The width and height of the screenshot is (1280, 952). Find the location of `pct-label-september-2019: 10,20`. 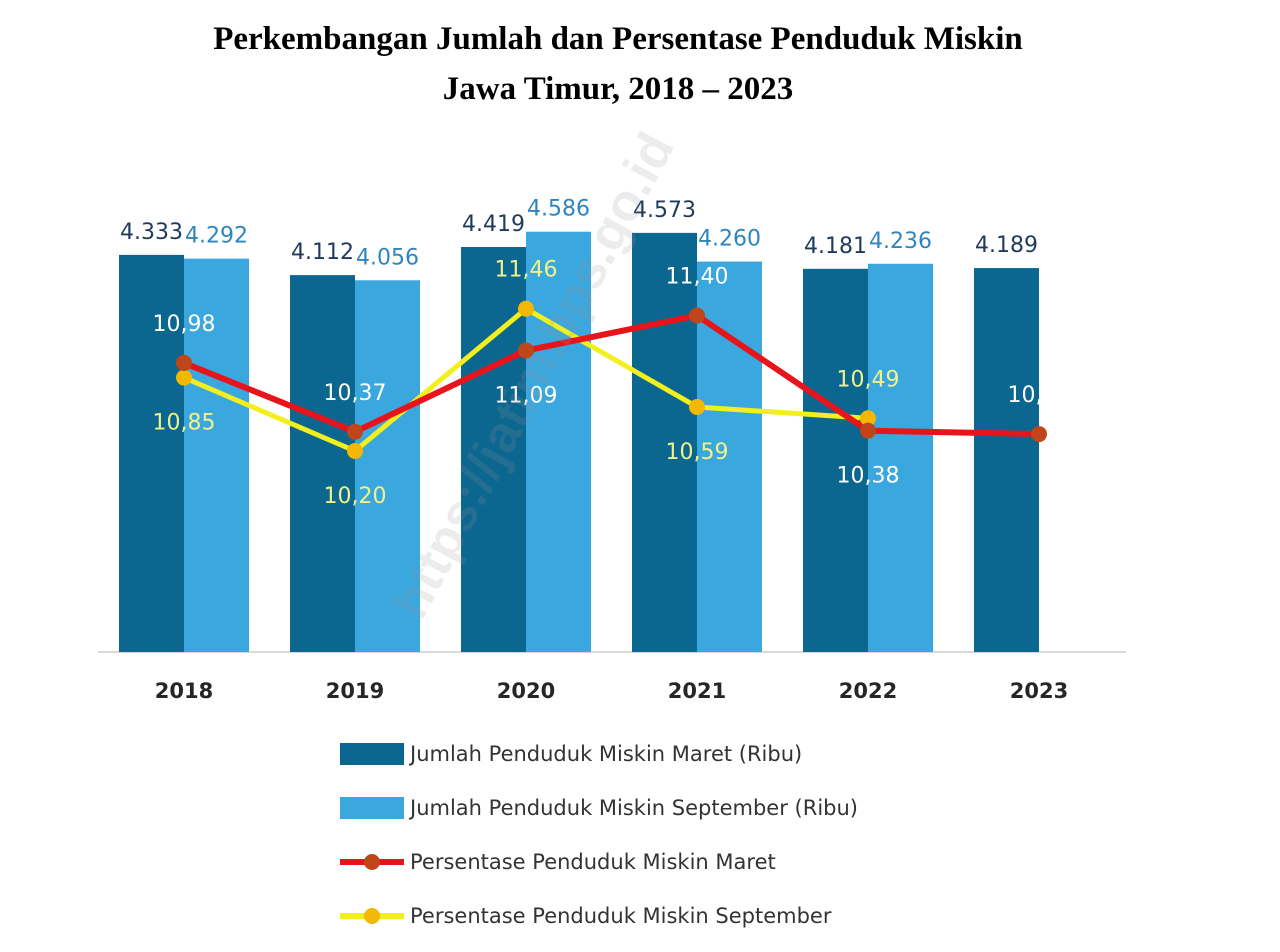

pct-label-september-2019: 10,20 is located at coordinates (355, 496).